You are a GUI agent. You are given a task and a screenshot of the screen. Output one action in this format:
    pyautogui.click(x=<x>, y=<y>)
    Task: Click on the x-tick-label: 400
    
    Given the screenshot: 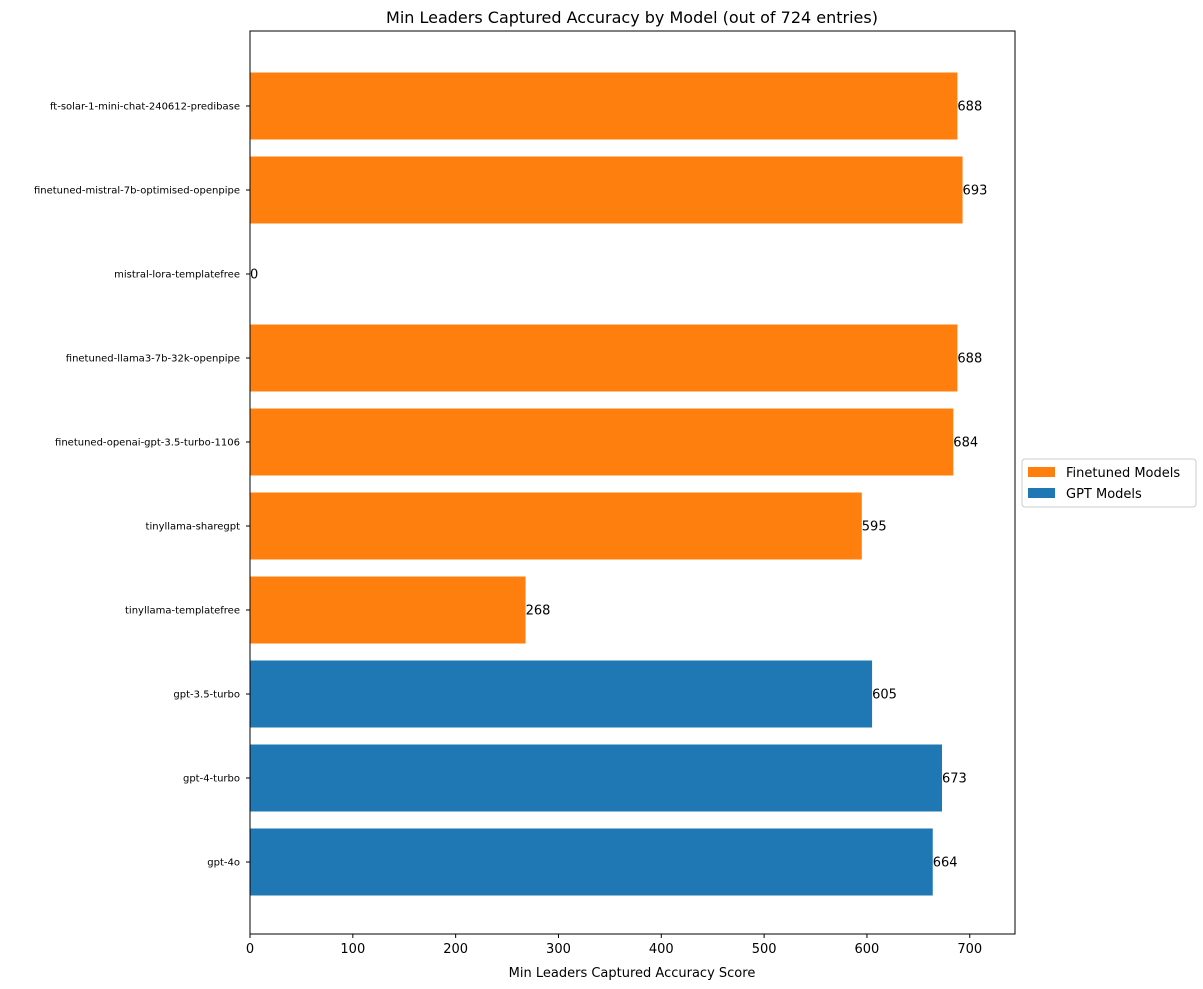 What is the action you would take?
    pyautogui.click(x=661, y=949)
    